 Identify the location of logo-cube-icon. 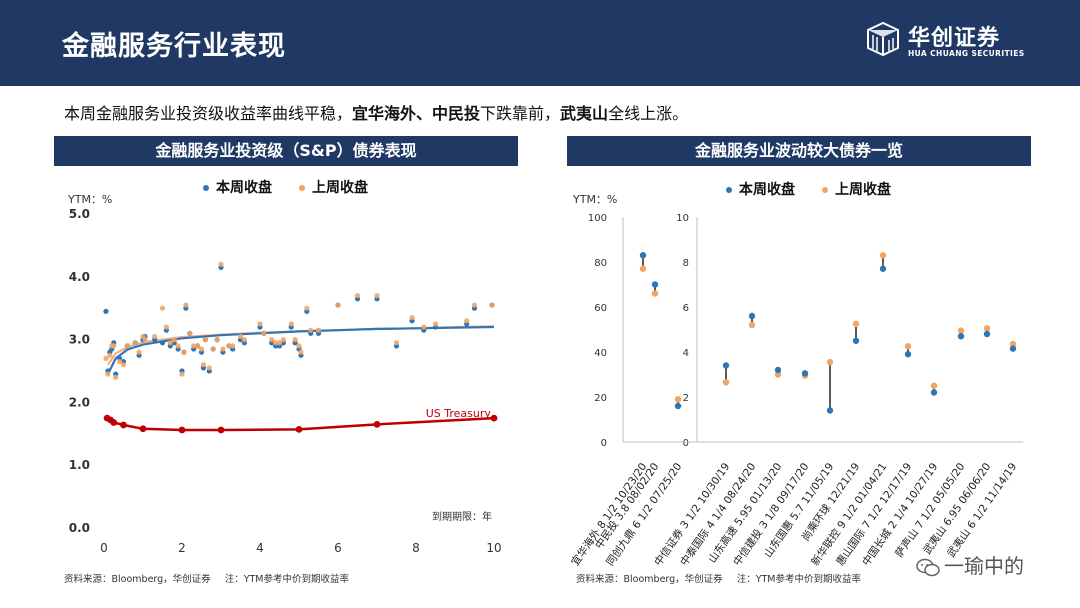
(883, 39).